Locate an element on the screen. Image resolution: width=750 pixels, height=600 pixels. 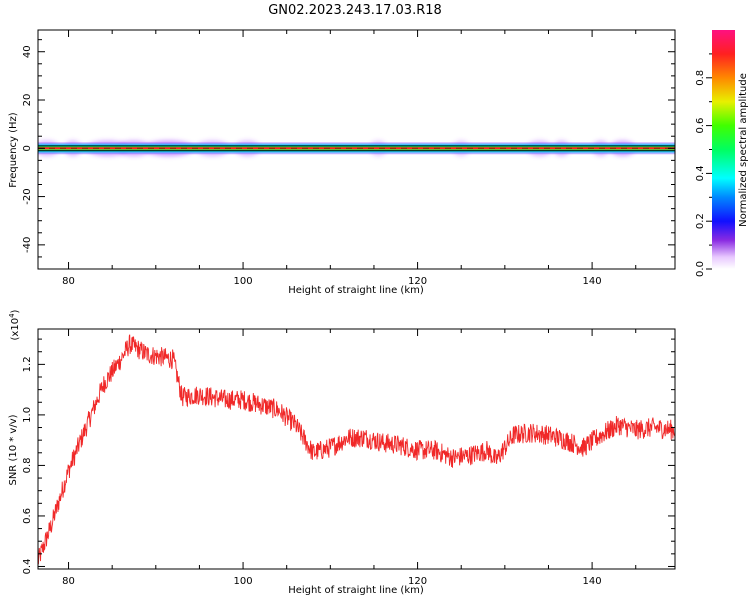
snr-x-tick-label: 120 is located at coordinates (417, 581).